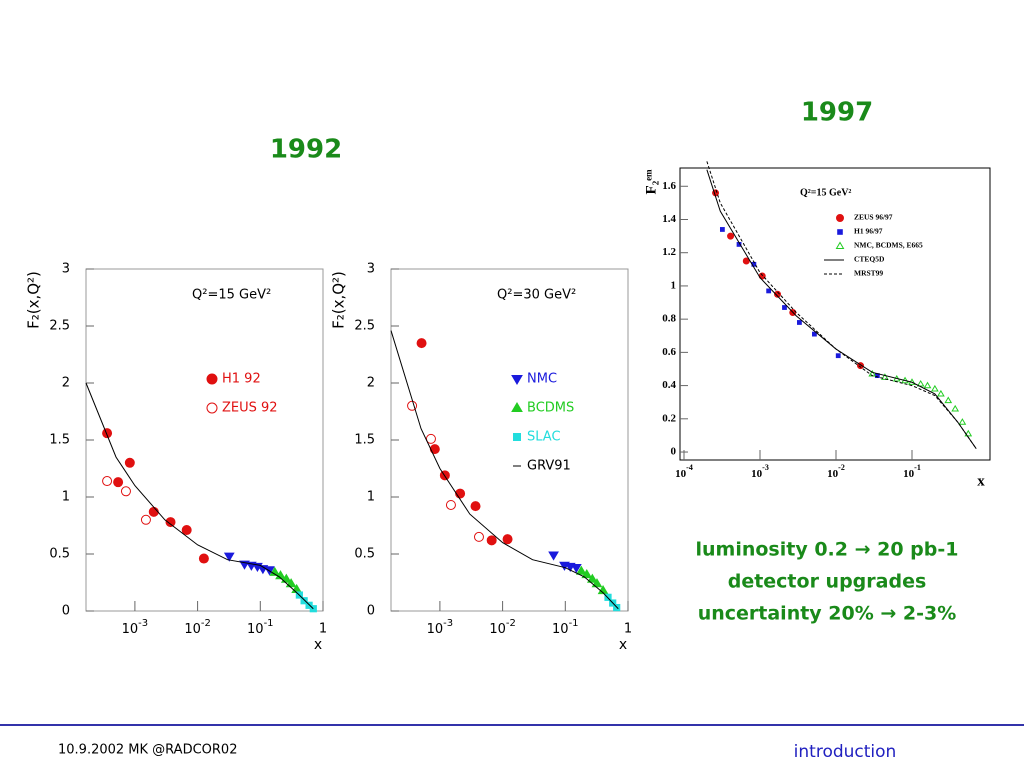  I want to click on legend-label: H1 92, so click(241, 379).